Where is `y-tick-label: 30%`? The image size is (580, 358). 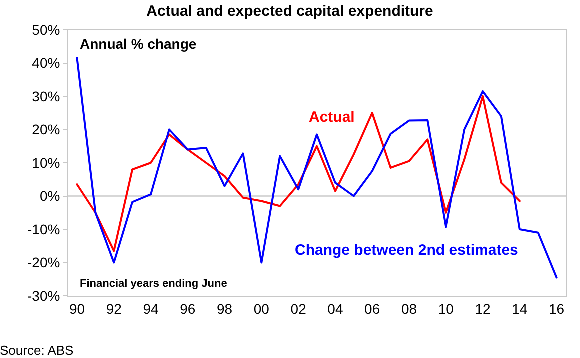 y-tick-label: 30% is located at coordinates (46, 96).